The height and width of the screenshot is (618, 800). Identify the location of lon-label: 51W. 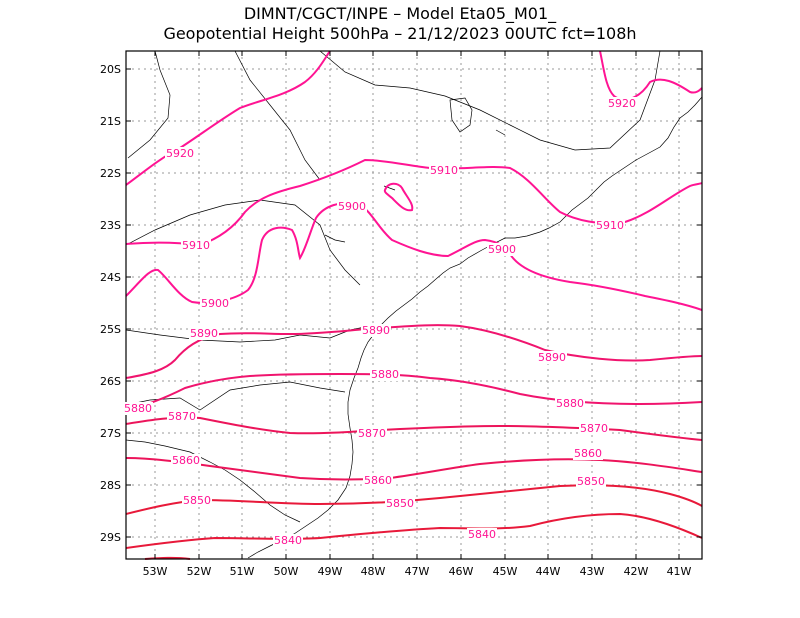
(242, 571).